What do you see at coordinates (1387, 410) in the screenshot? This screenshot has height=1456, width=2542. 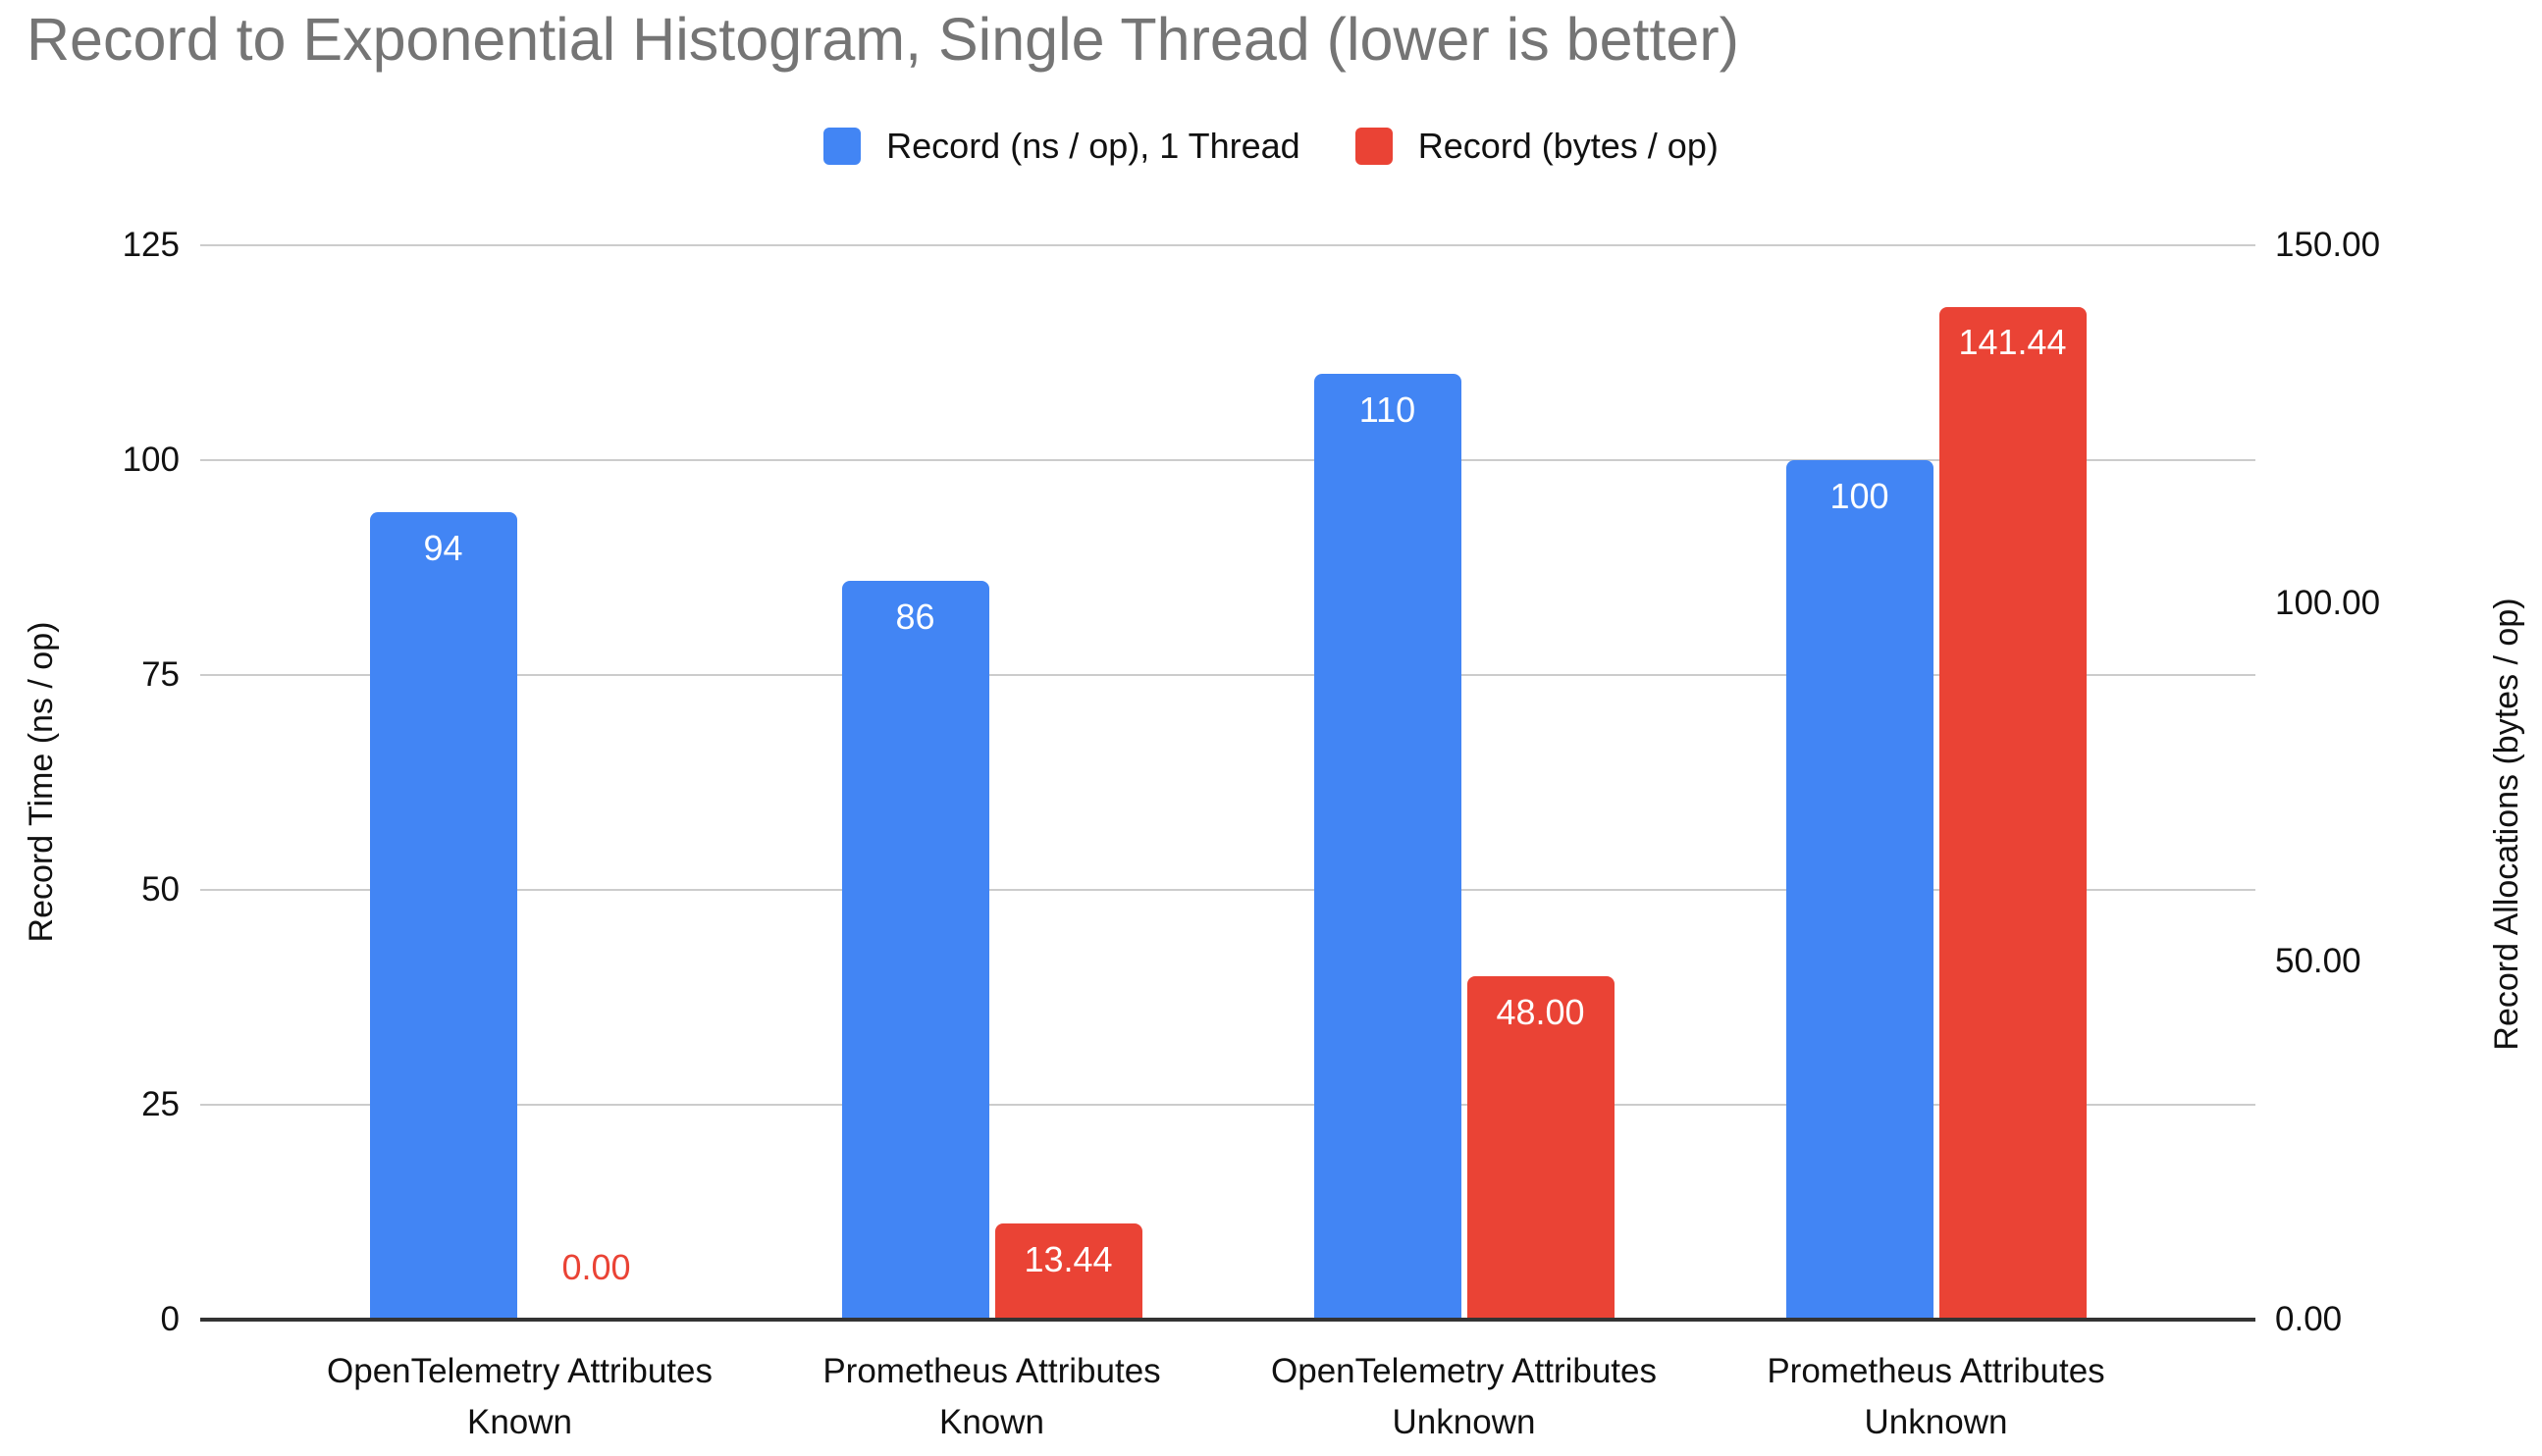 I see `bar-value-label: 110` at bounding box center [1387, 410].